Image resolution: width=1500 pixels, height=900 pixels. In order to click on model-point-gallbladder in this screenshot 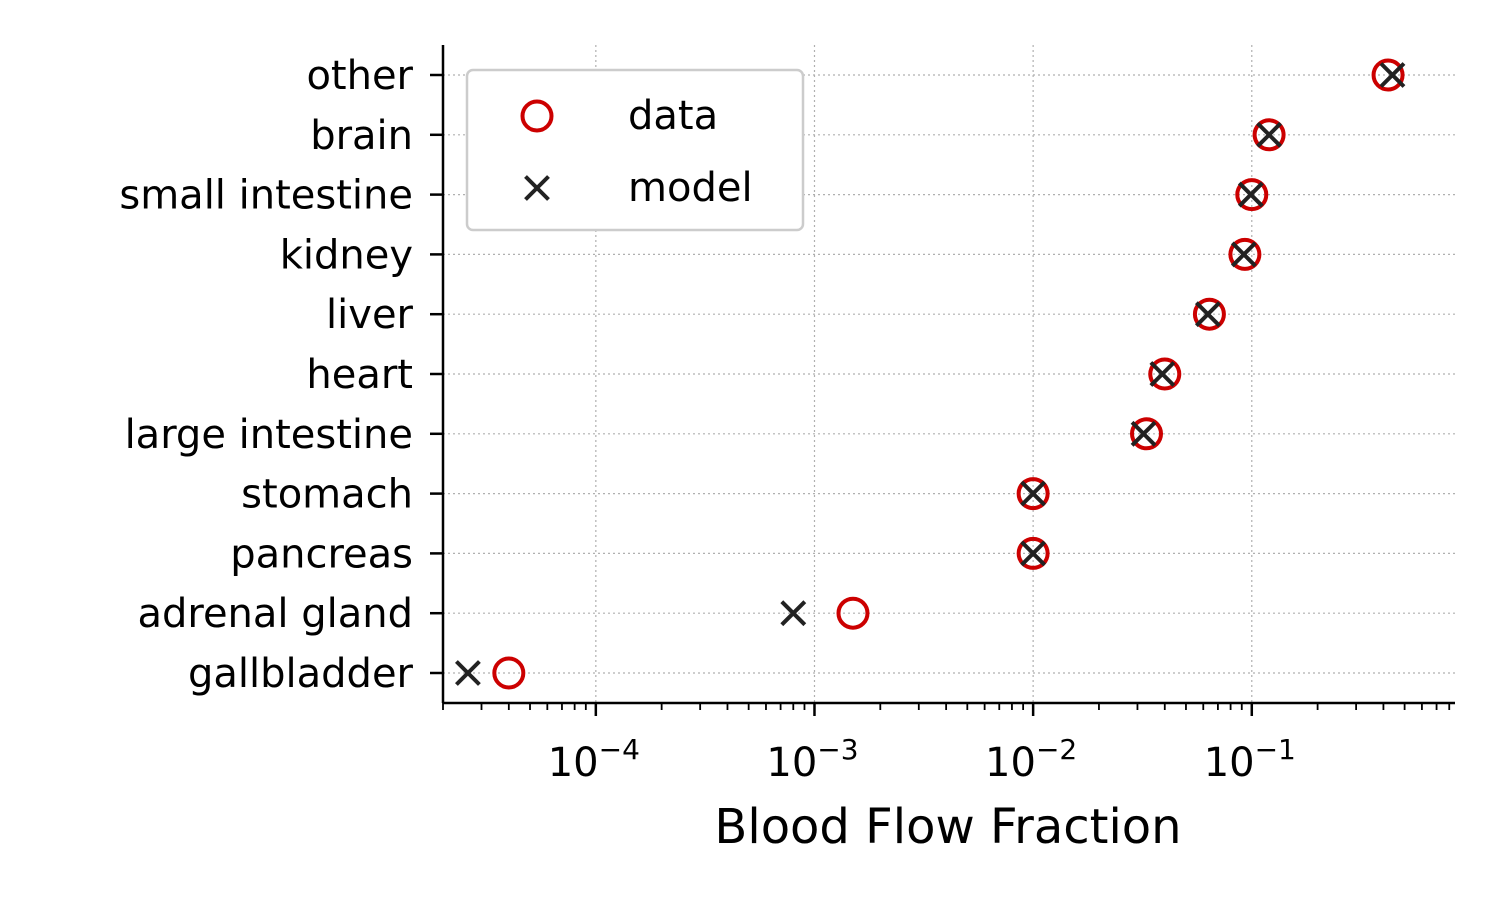, I will do `click(467, 673)`.